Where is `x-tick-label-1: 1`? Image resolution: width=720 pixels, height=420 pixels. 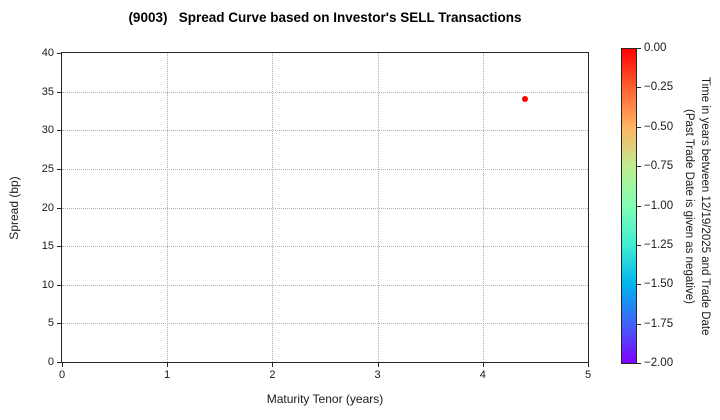 x-tick-label-1: 1 is located at coordinates (167, 375).